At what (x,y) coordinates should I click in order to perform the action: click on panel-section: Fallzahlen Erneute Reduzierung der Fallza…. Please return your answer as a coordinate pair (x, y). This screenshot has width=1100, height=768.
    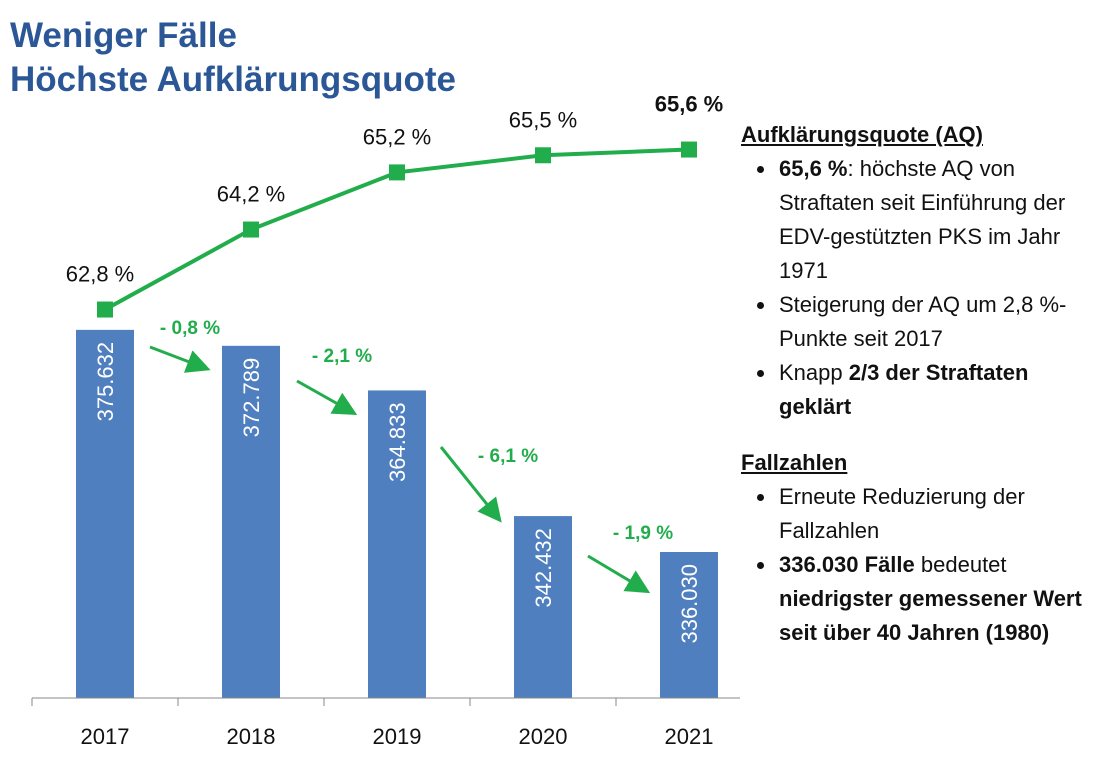
    Looking at the image, I should click on (913, 548).